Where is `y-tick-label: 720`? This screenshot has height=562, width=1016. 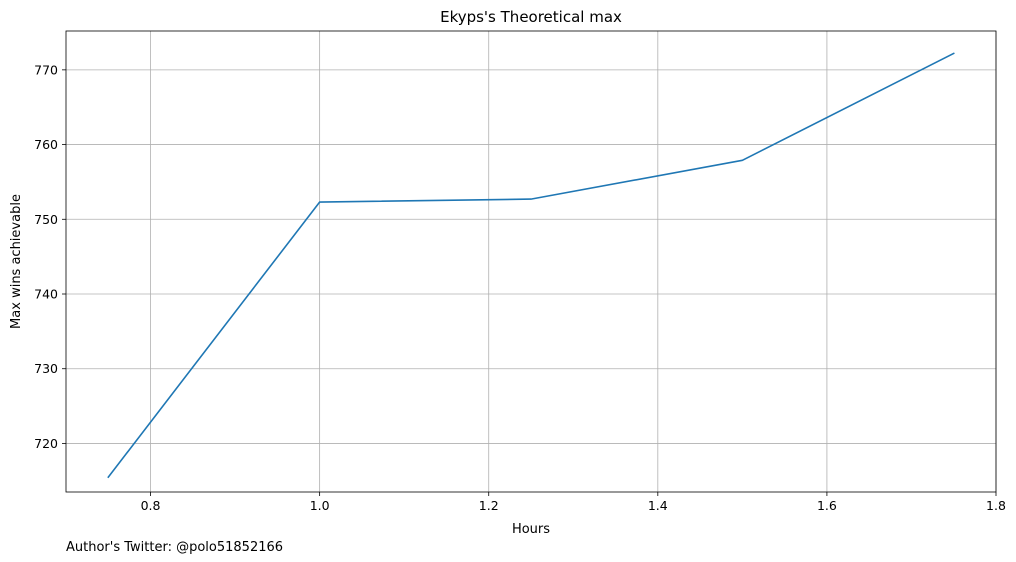
y-tick-label: 720 is located at coordinates (46, 443).